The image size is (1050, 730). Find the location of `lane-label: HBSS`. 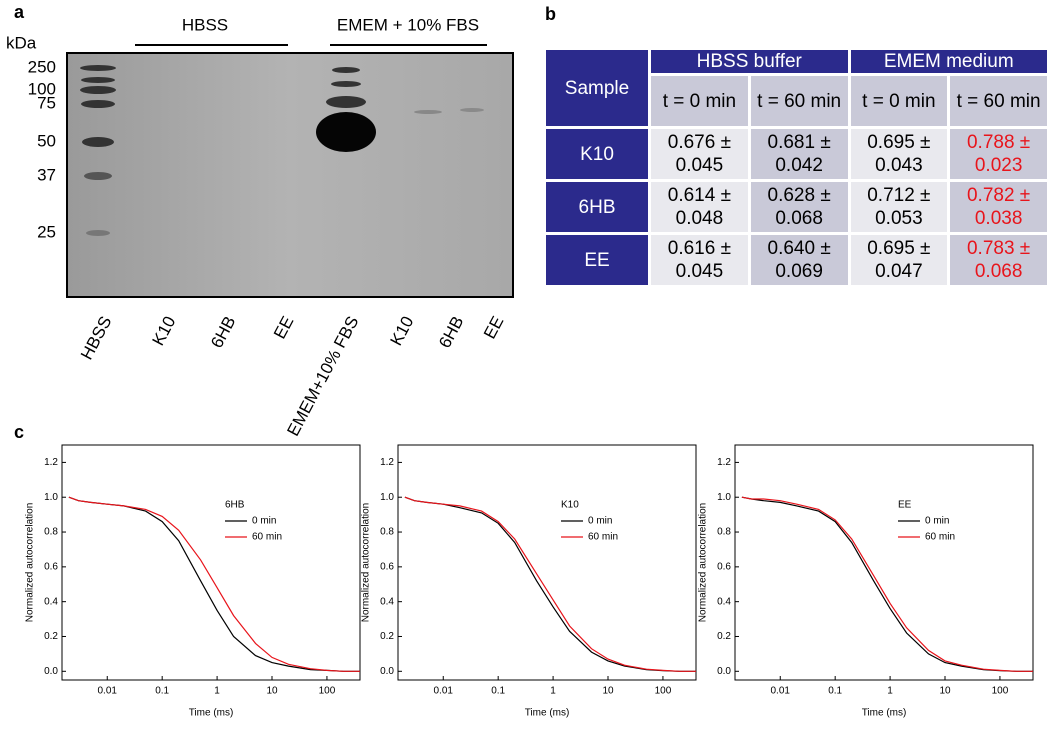

lane-label: HBSS is located at coordinates (96, 338).